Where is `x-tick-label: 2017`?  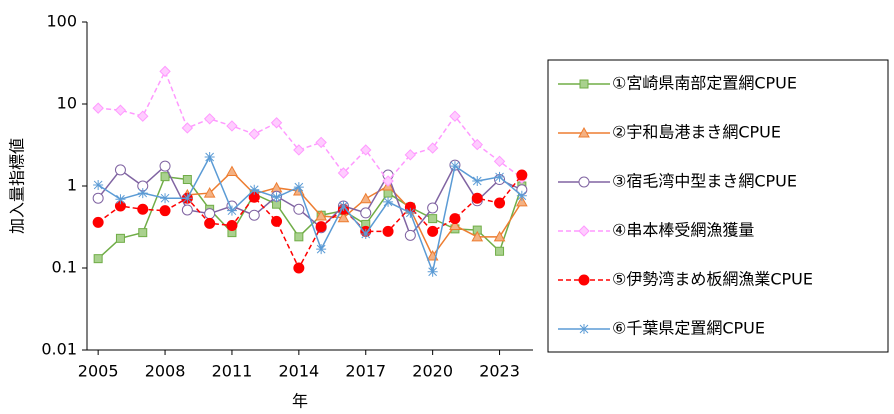
x-tick-label: 2017 is located at coordinates (365, 371).